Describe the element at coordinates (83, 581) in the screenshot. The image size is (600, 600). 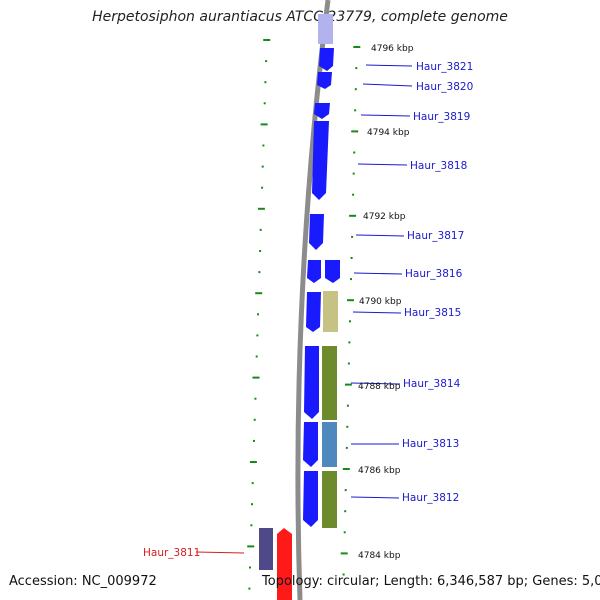
I see `accession-text: Accession: NC_009972` at that location.